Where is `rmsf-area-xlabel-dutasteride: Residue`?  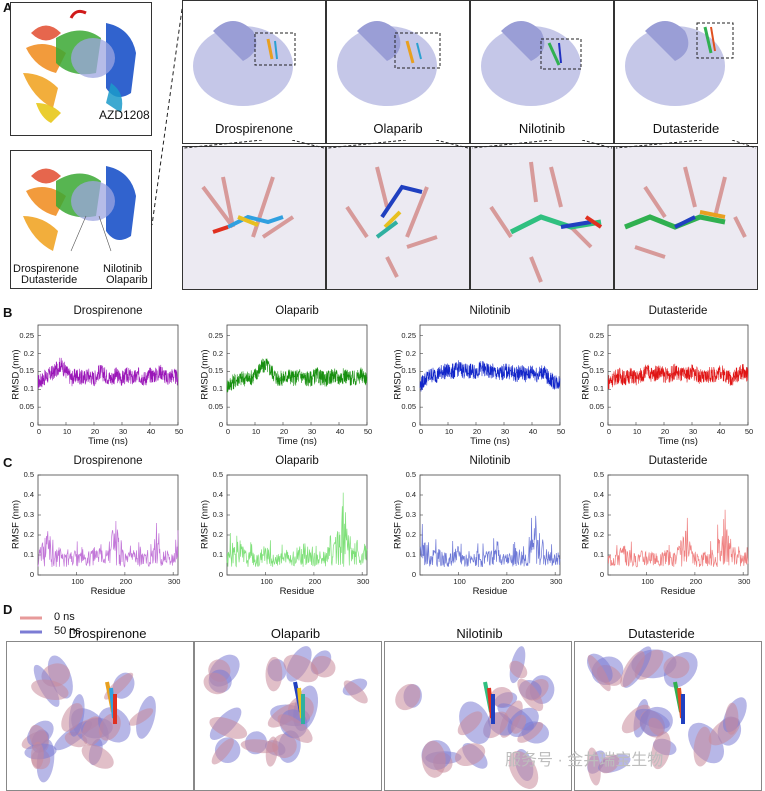 rmsf-area-xlabel-dutasteride: Residue is located at coordinates (678, 591).